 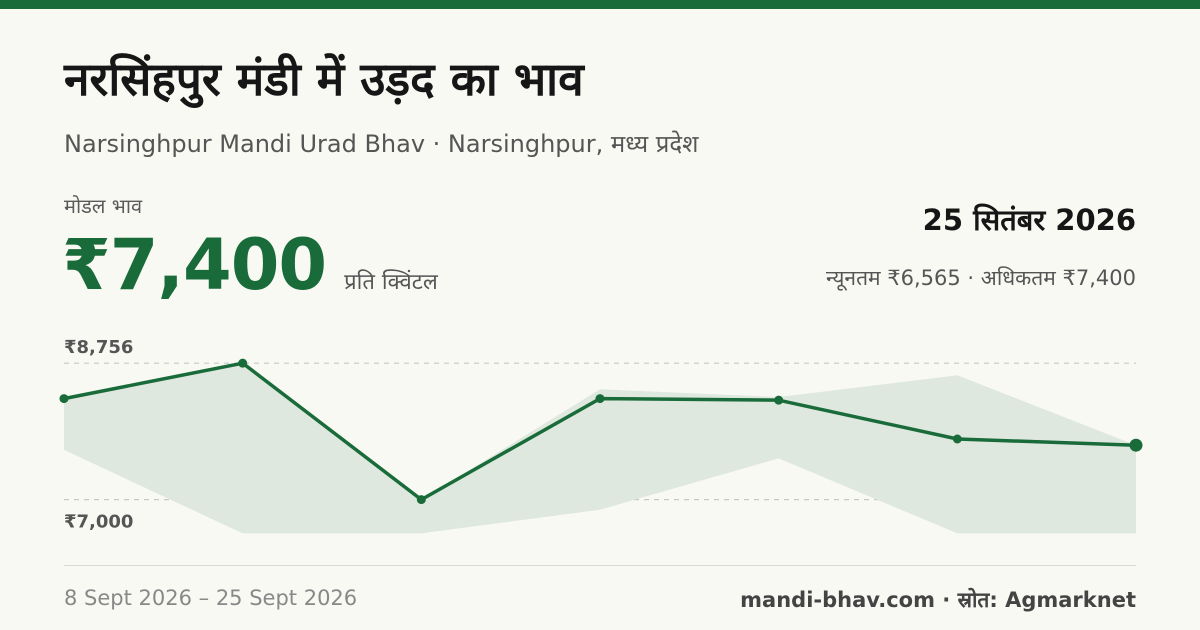 I want to click on footer-divider, so click(x=600, y=565).